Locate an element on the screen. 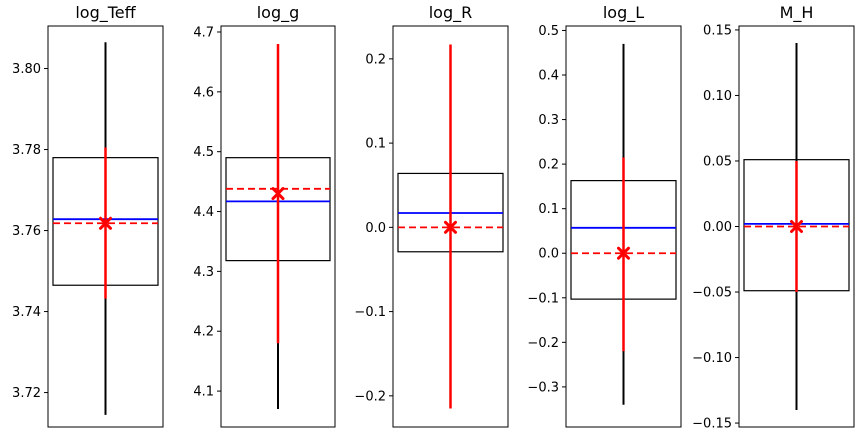 The image size is (866, 442). y-tick-label: 0.4 is located at coordinates (548, 76).